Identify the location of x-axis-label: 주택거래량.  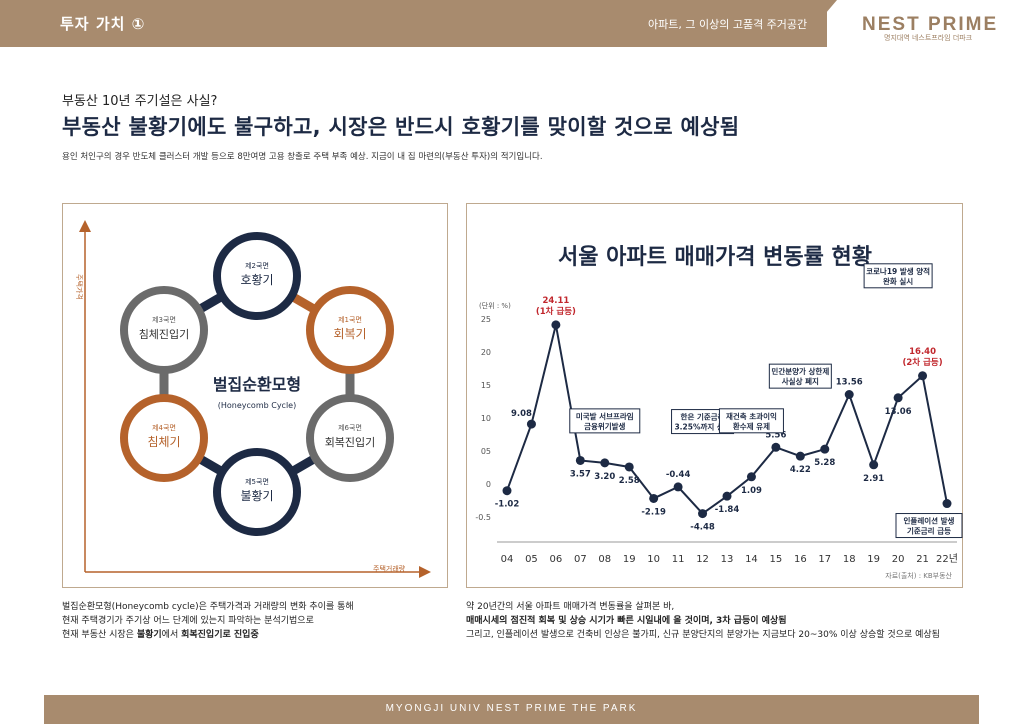
(389, 568).